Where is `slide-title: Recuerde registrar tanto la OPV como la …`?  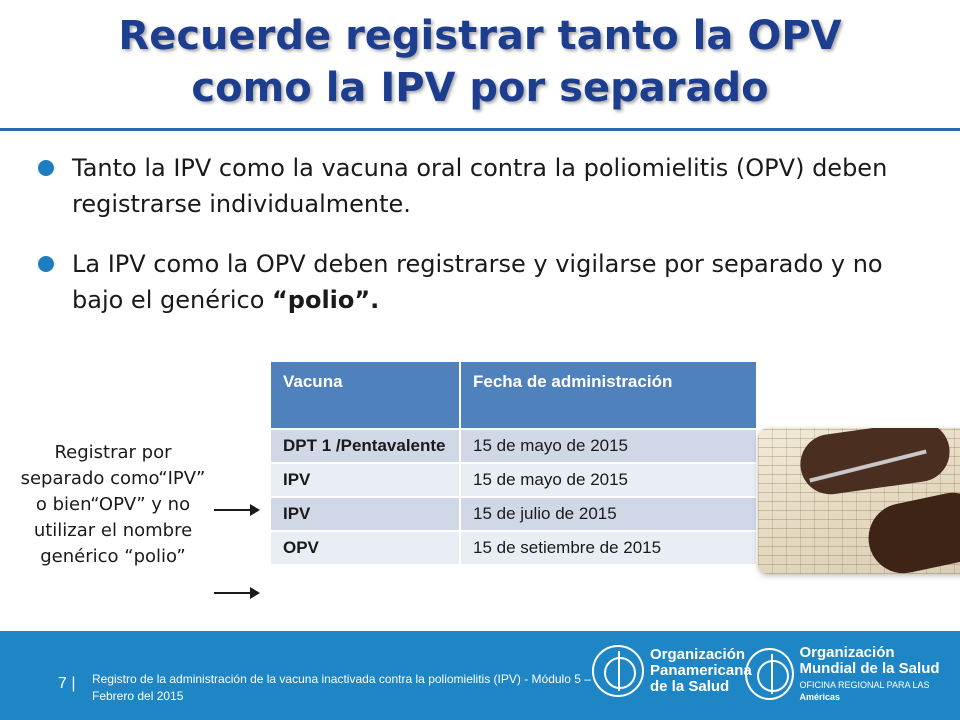 slide-title: Recuerde registrar tanto la OPV como la … is located at coordinates (480, 62).